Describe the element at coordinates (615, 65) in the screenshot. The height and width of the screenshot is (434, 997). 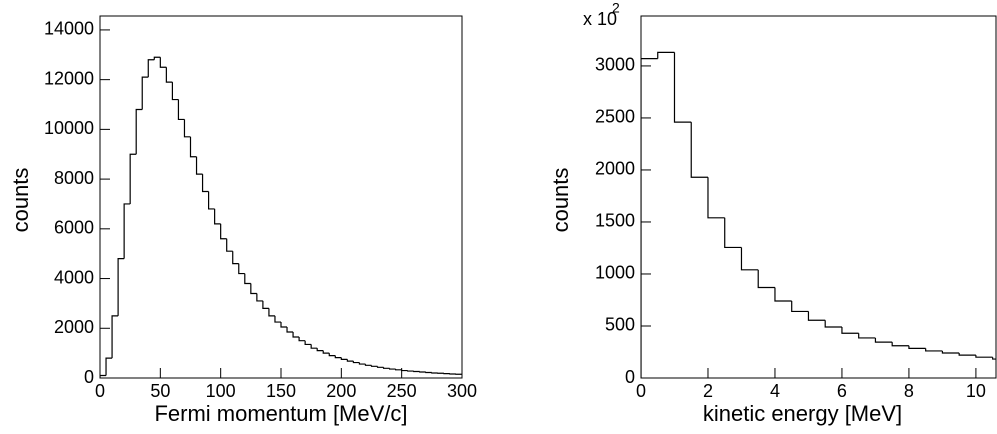
I see `y-tick-label: 3000` at that location.